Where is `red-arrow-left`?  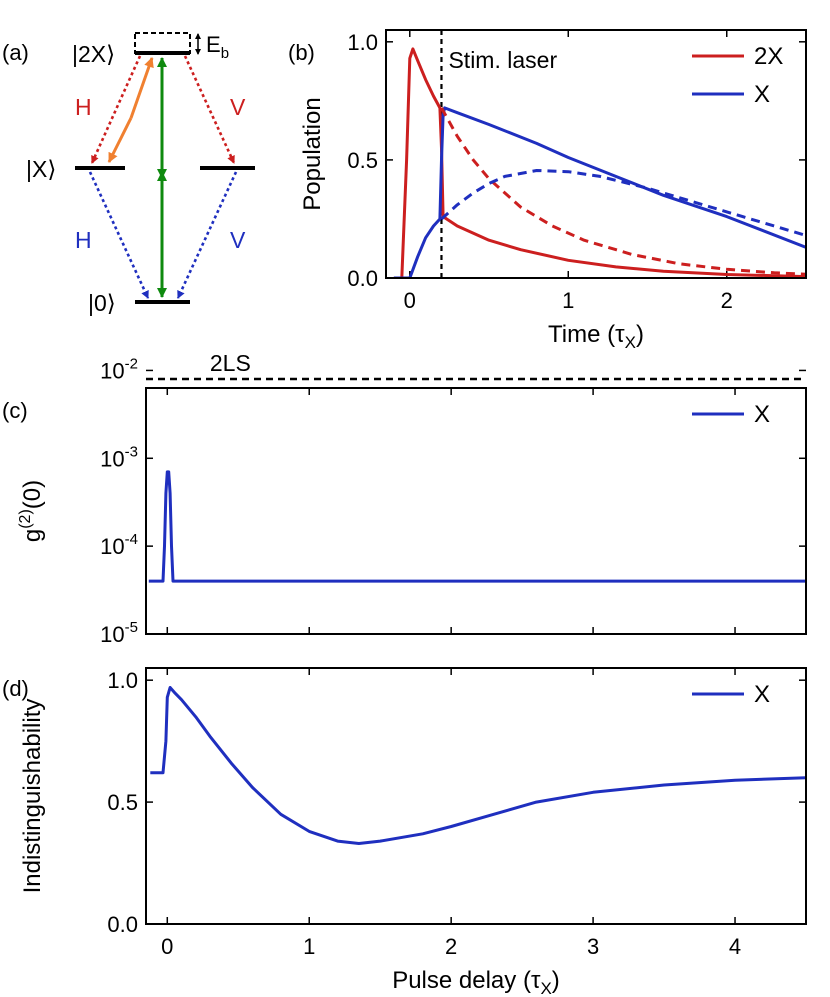
red-arrow-left is located at coordinates (116, 109).